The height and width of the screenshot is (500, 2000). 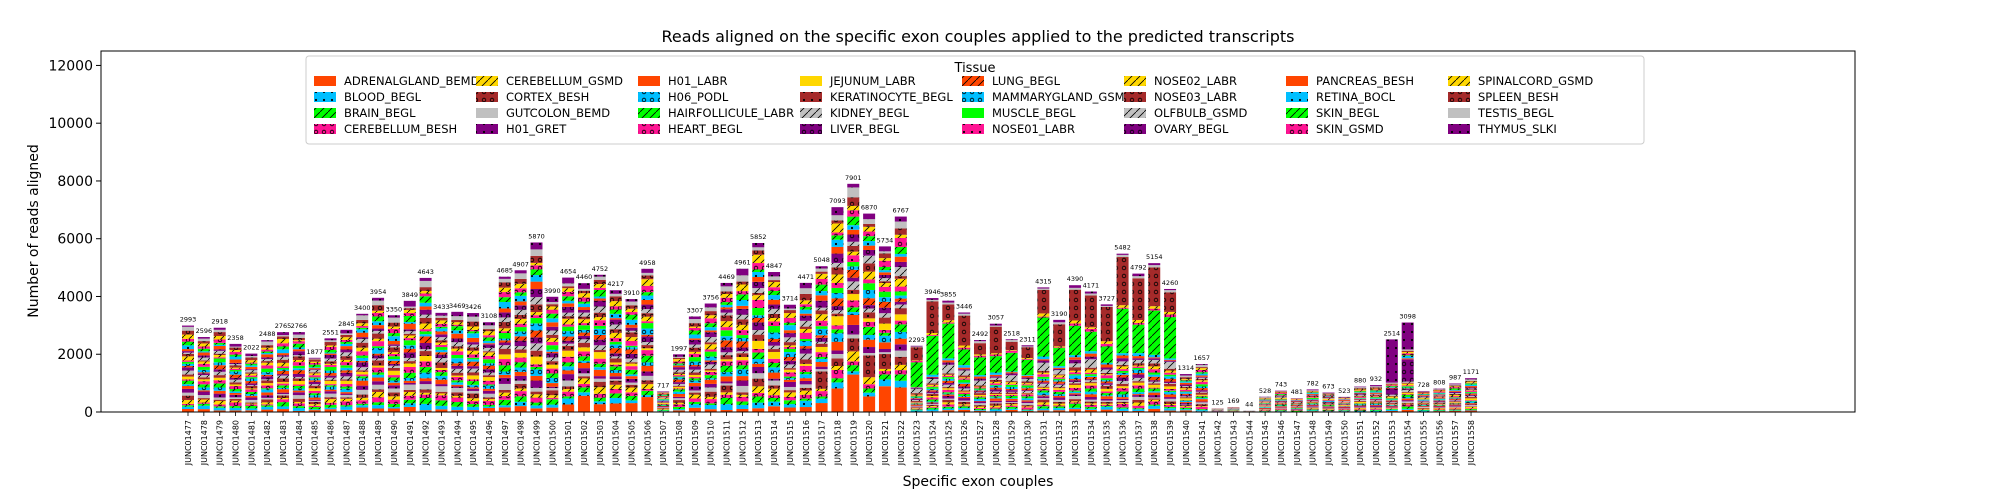 What do you see at coordinates (647, 443) in the screenshot?
I see `x-tick-label: JUNC01506` at bounding box center [647, 443].